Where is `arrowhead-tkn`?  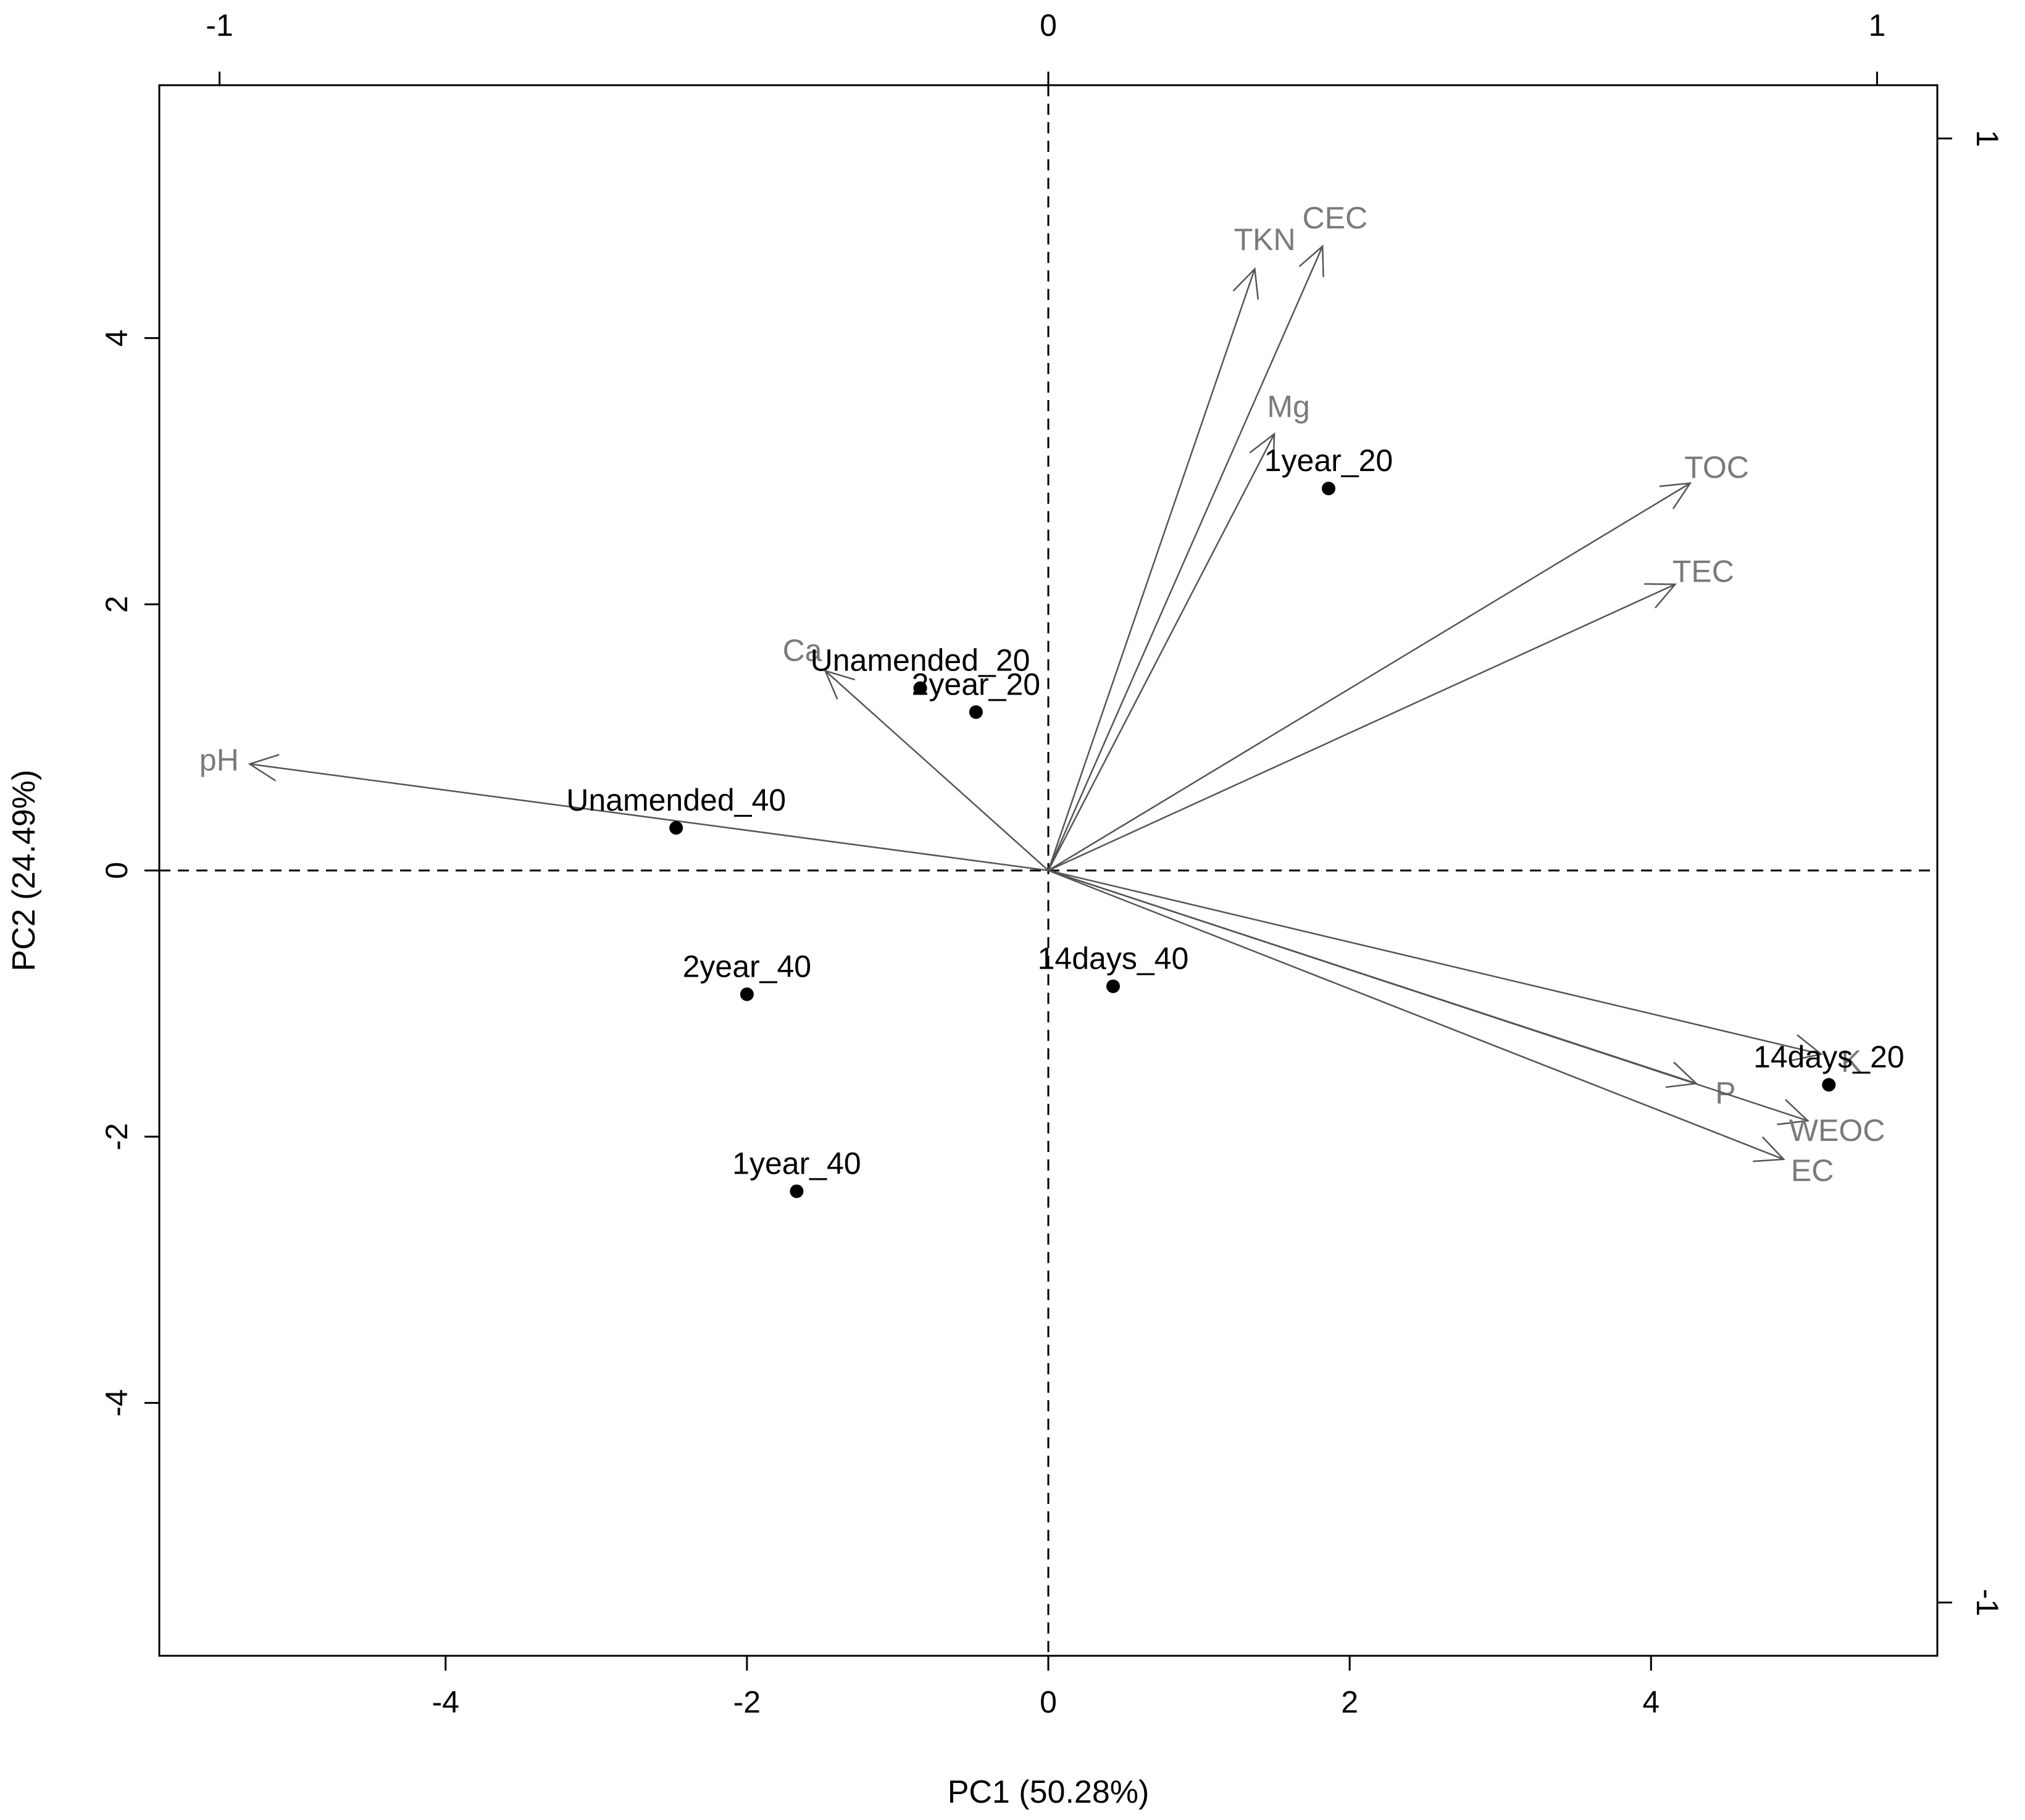
arrowhead-tkn is located at coordinates (1245, 283).